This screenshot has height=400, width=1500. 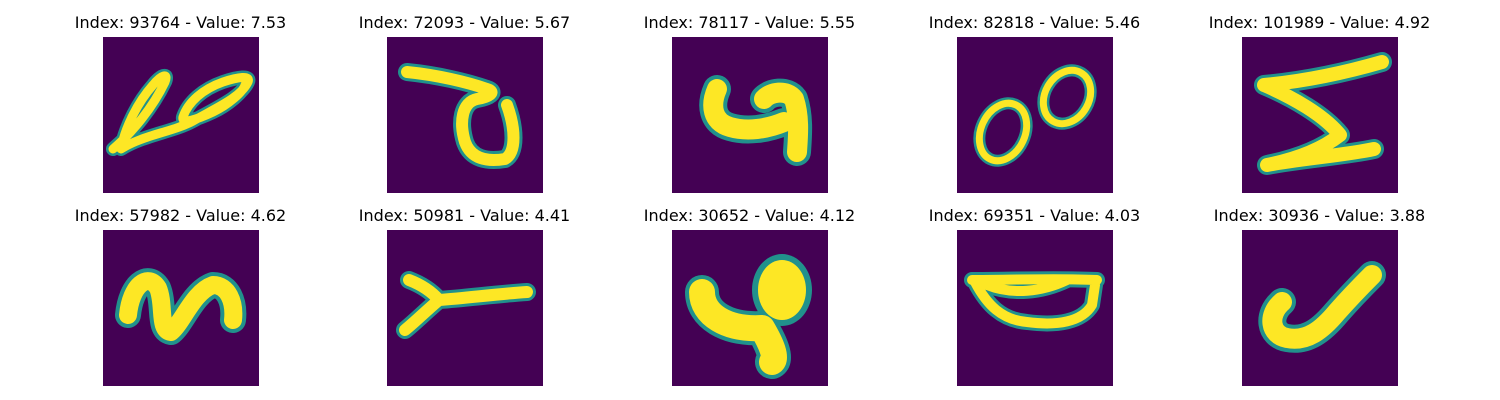 I want to click on panel-title: Index: 78117 - Value: 5.55, so click(x=749, y=22).